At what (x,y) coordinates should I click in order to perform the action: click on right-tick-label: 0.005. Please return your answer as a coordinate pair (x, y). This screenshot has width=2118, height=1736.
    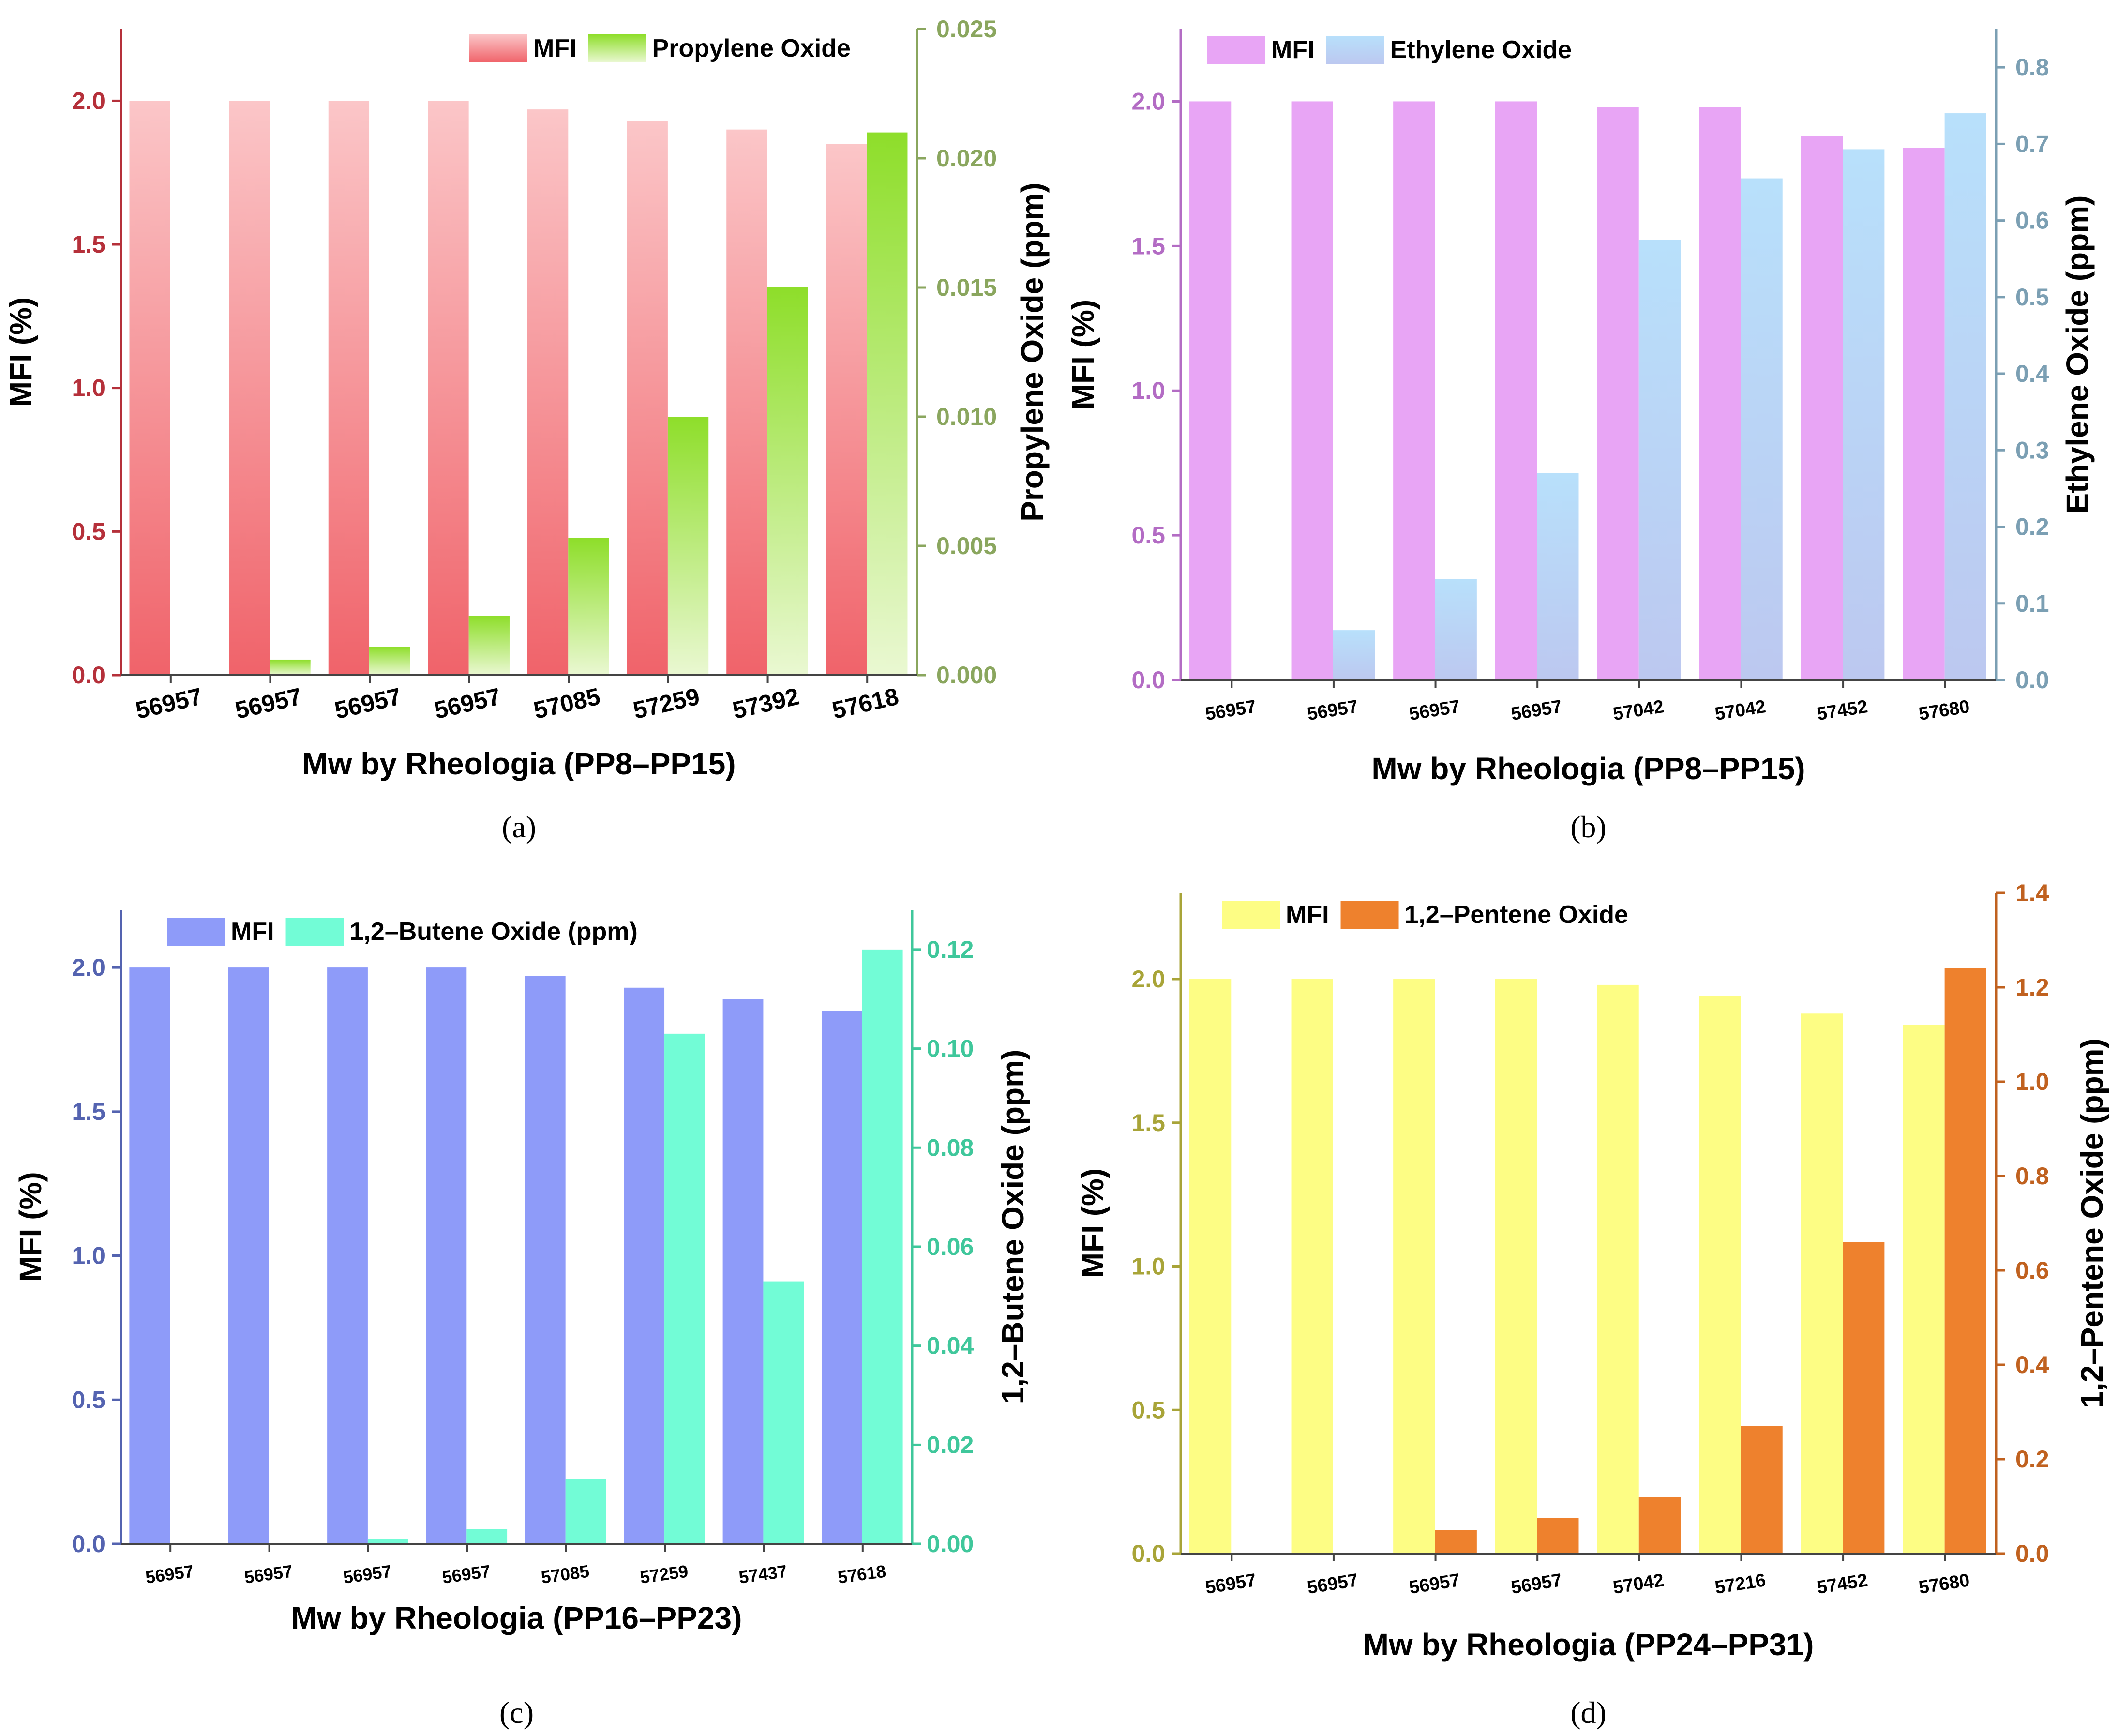
    Looking at the image, I should click on (966, 545).